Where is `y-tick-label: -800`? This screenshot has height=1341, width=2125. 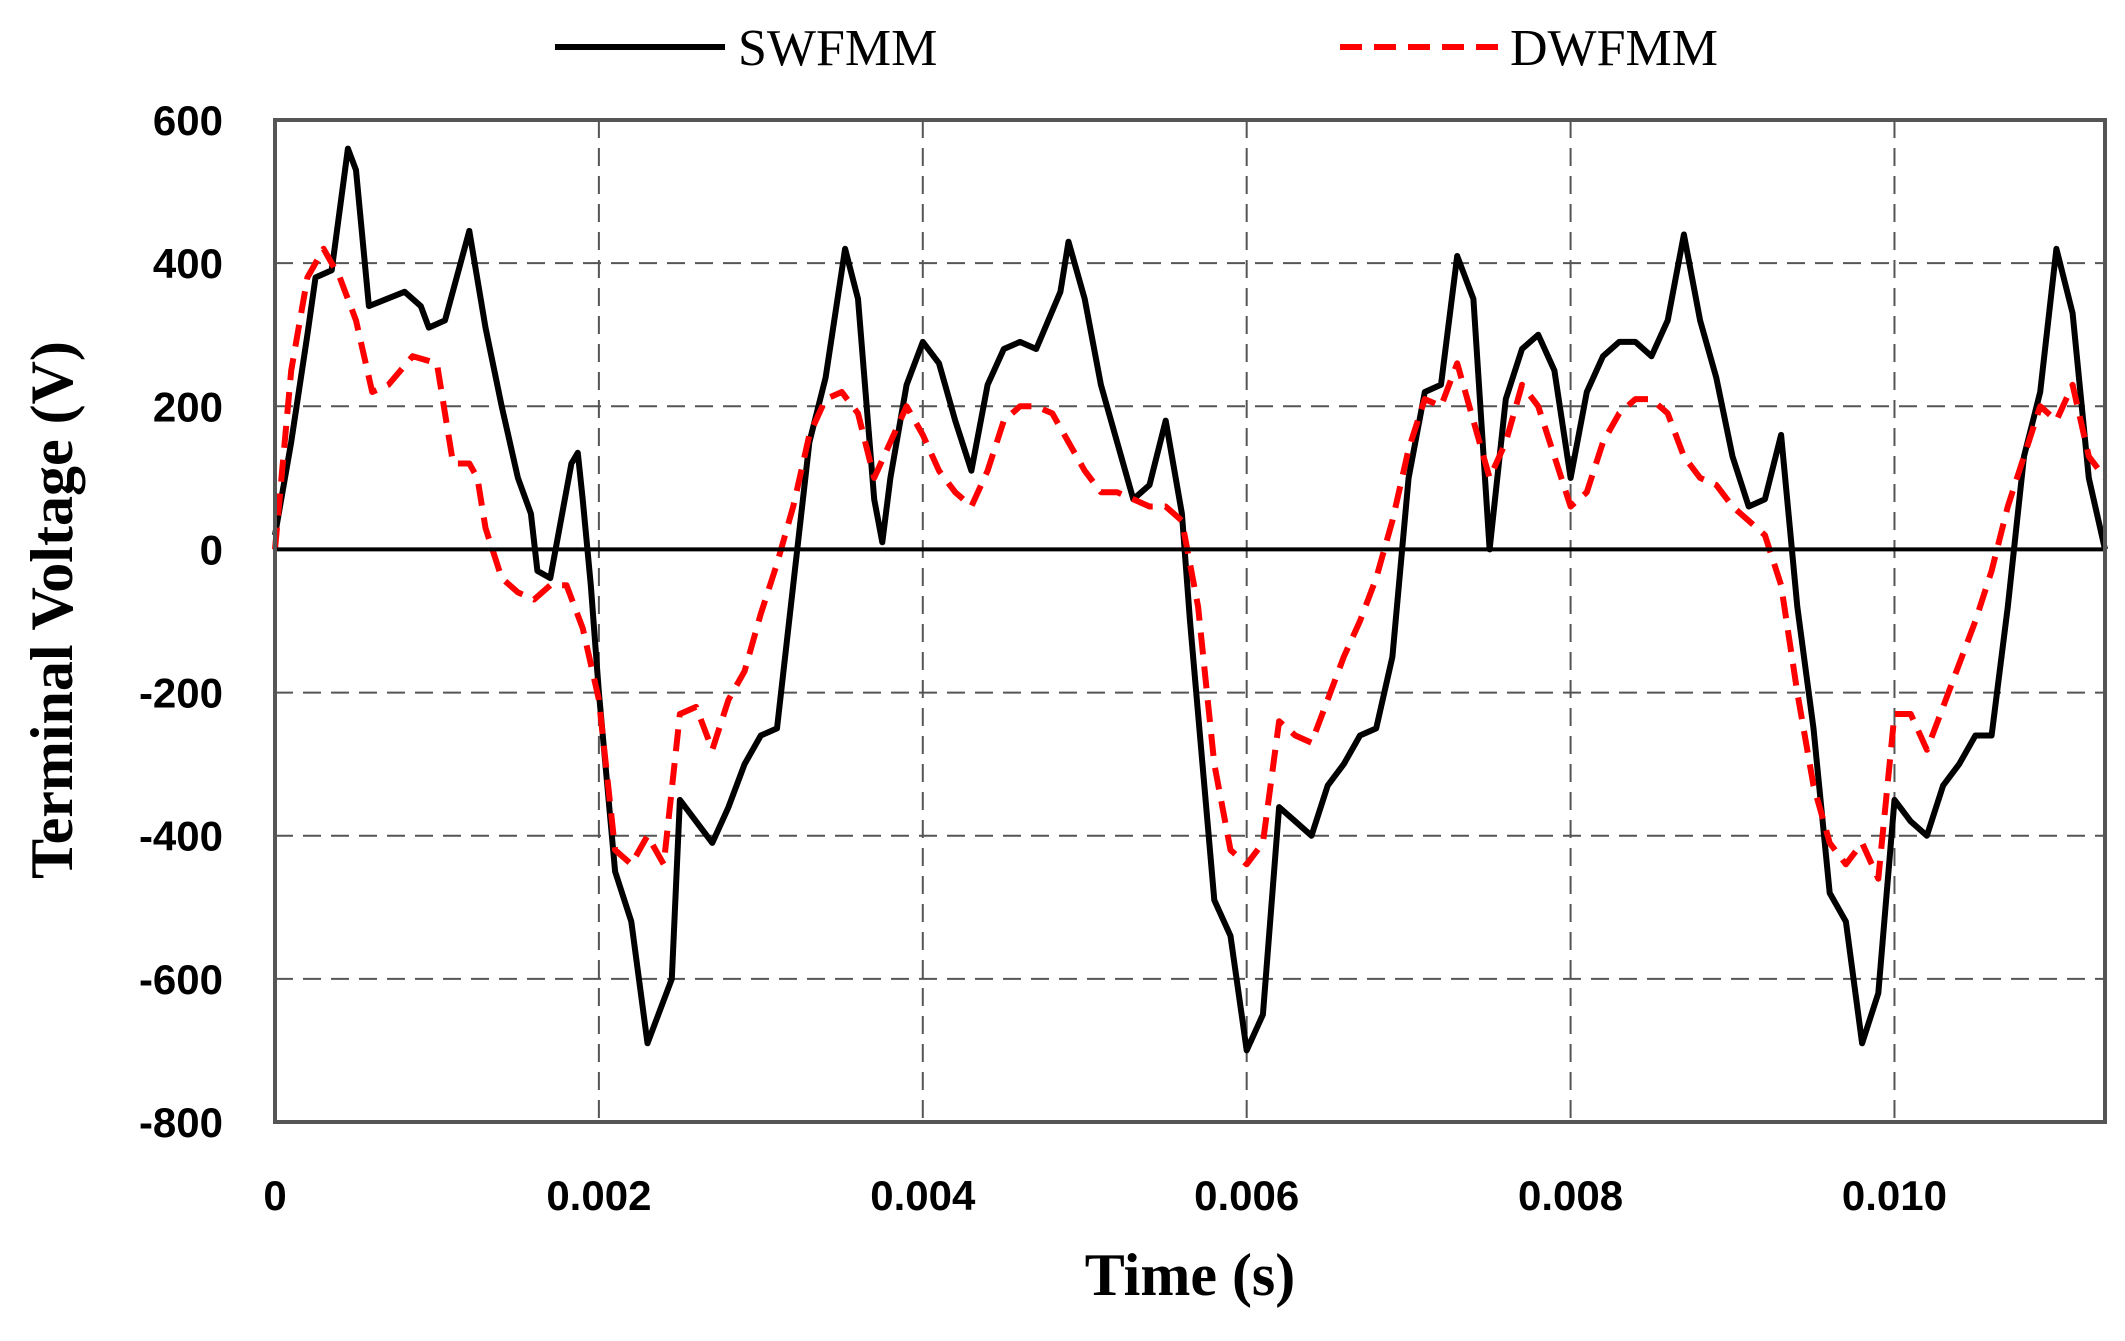
y-tick-label: -800 is located at coordinates (181, 1122).